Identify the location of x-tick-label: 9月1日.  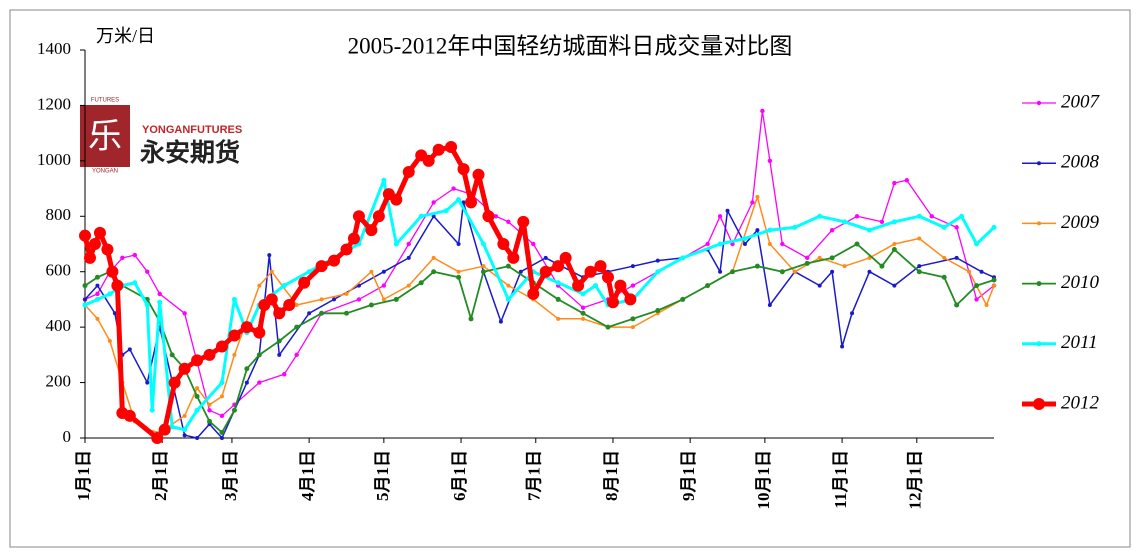
(688, 475).